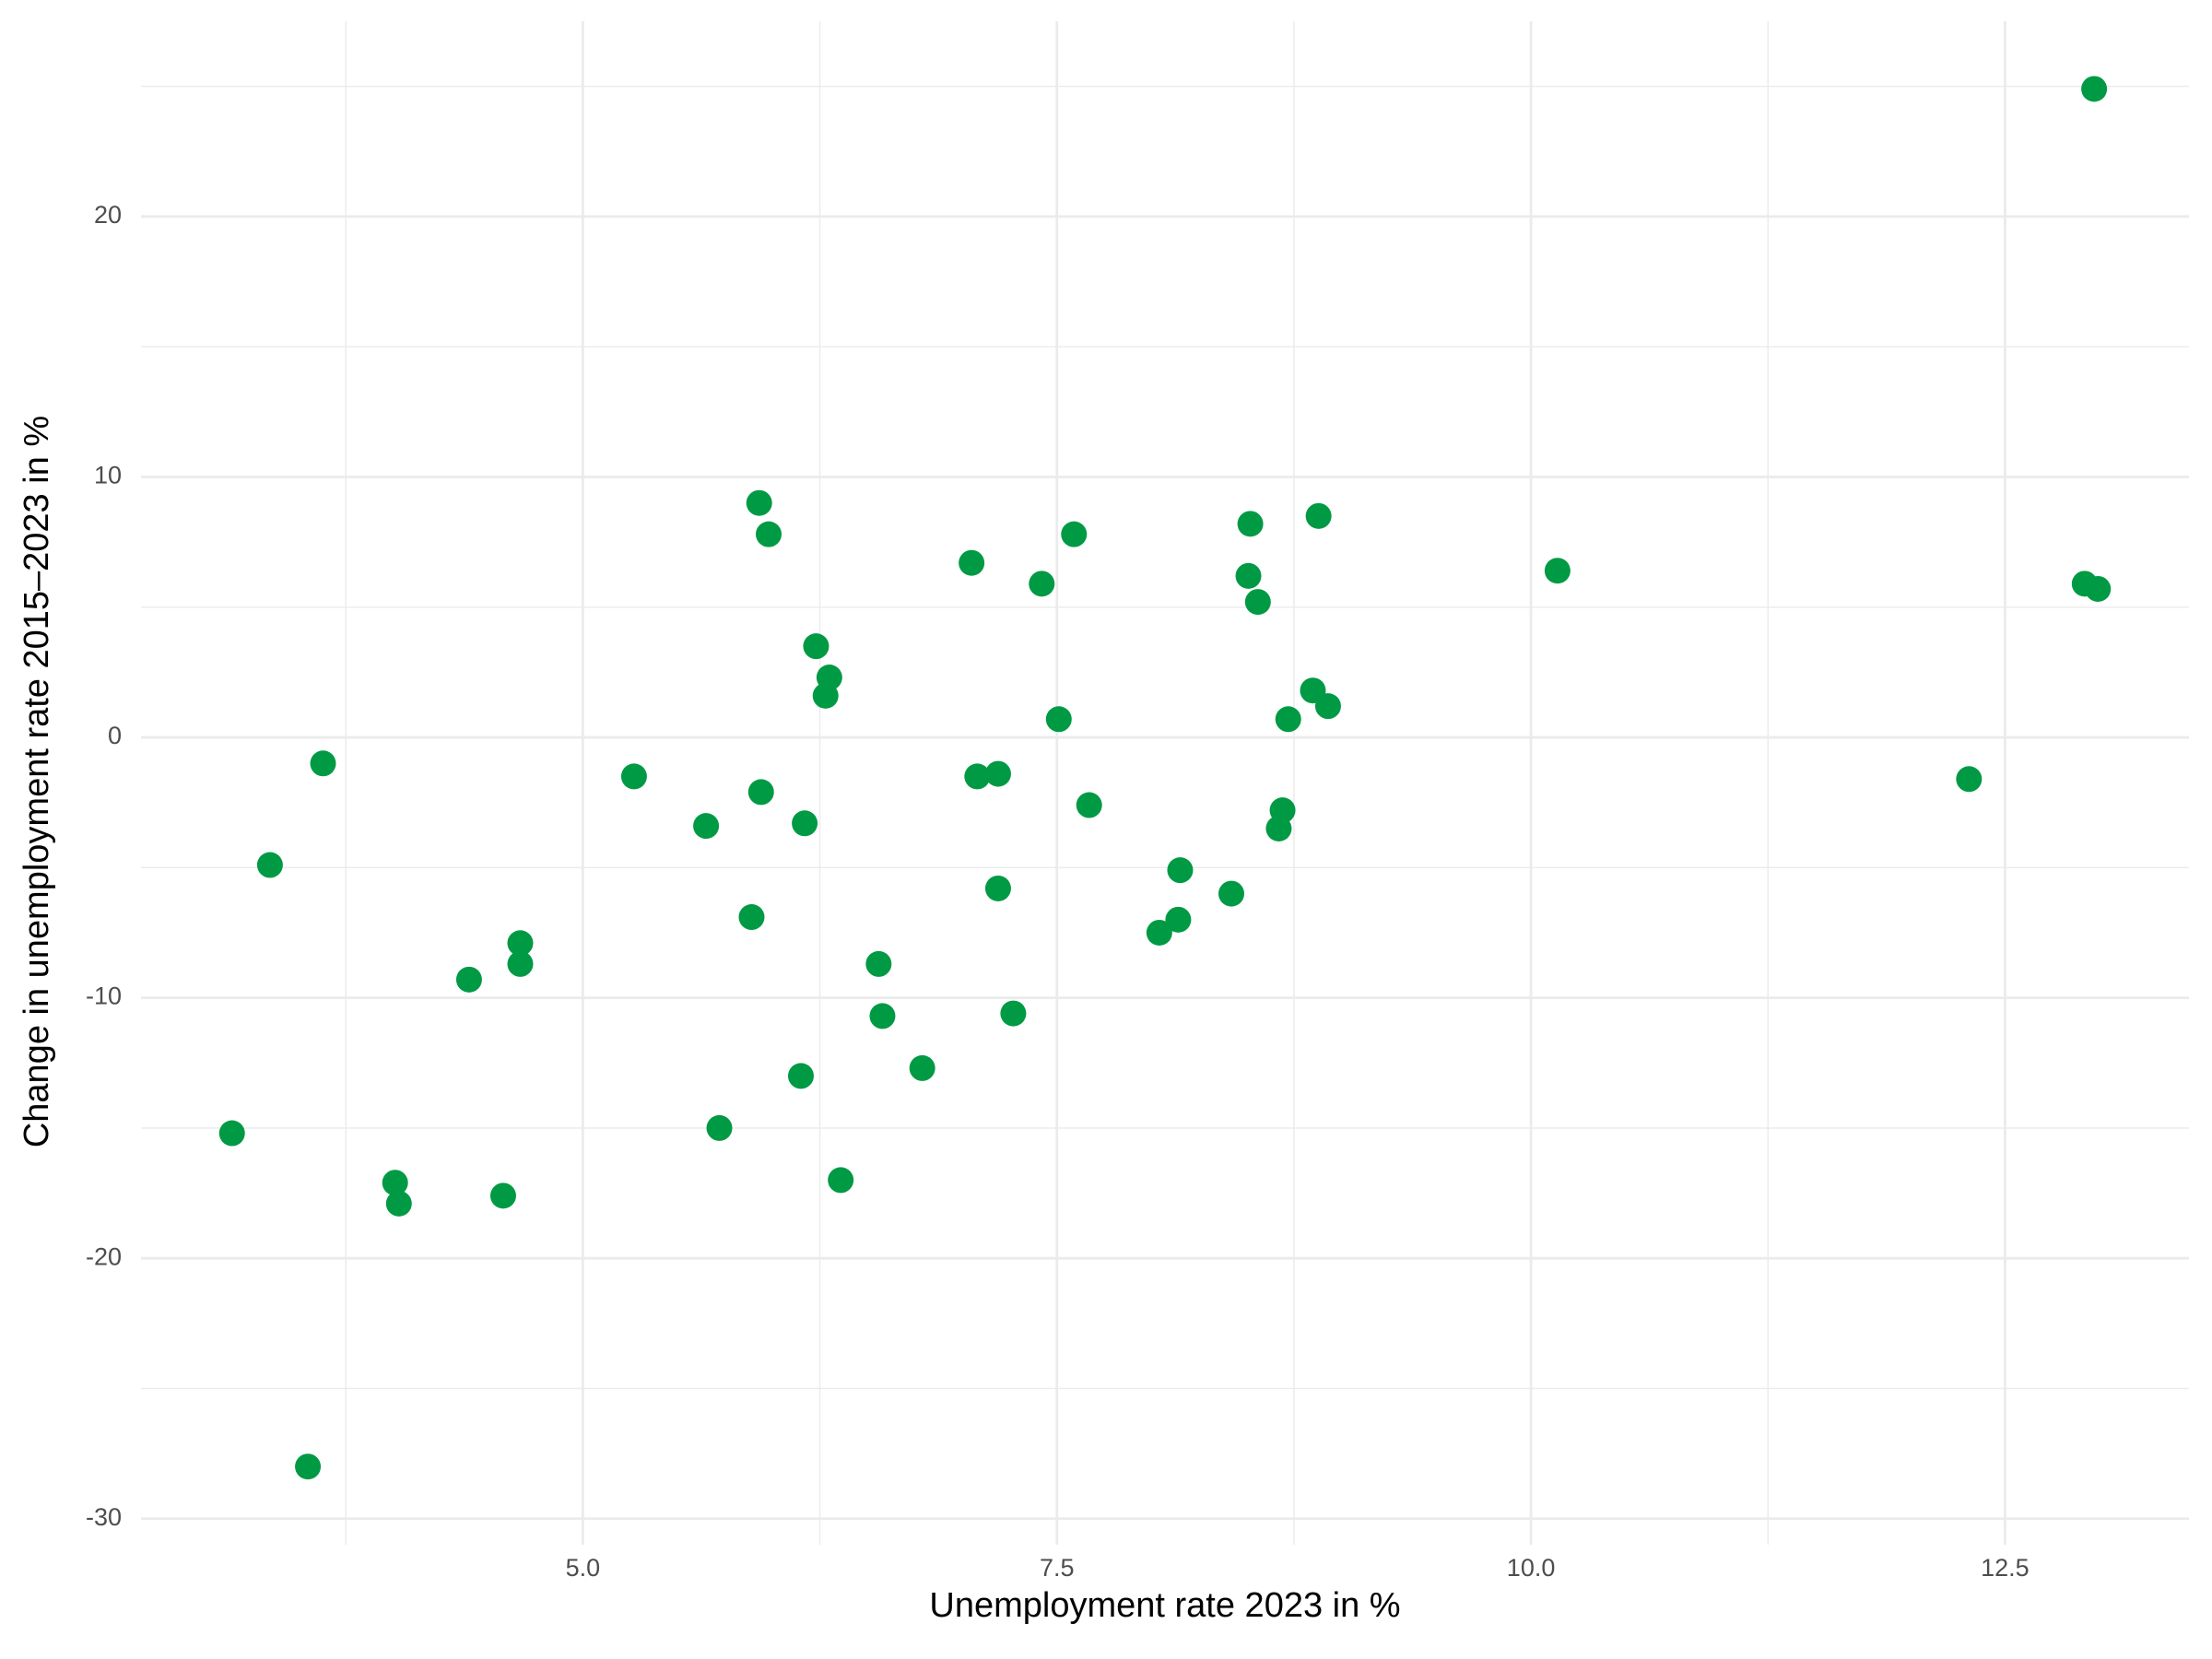  Describe the element at coordinates (115, 735) in the screenshot. I see `y-tick-label: 0` at that location.